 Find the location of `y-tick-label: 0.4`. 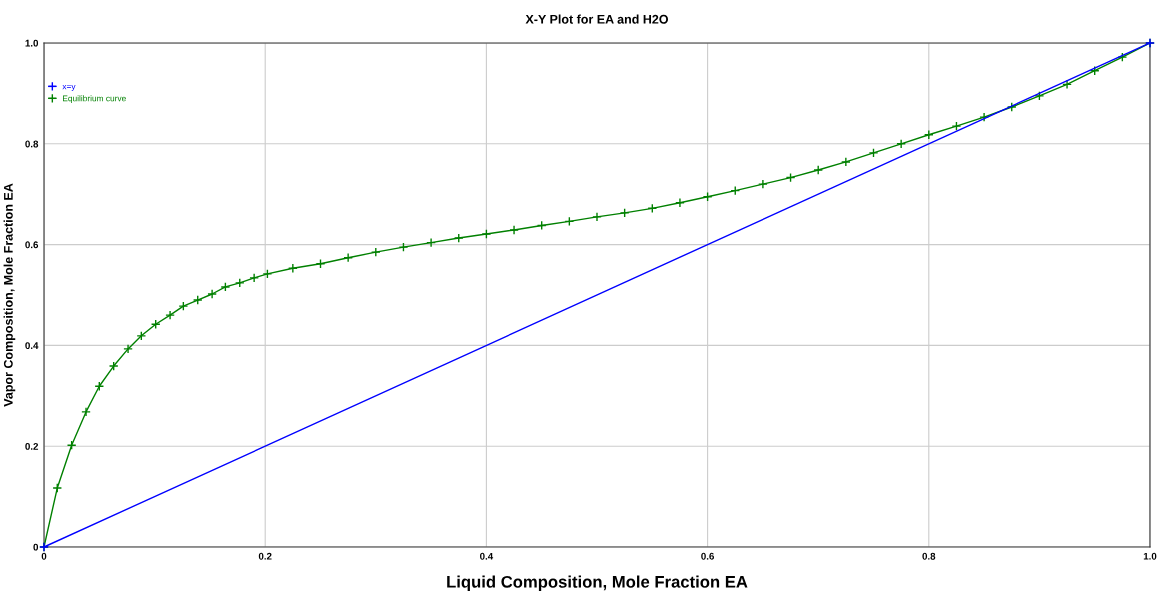

y-tick-label: 0.4 is located at coordinates (32, 346).